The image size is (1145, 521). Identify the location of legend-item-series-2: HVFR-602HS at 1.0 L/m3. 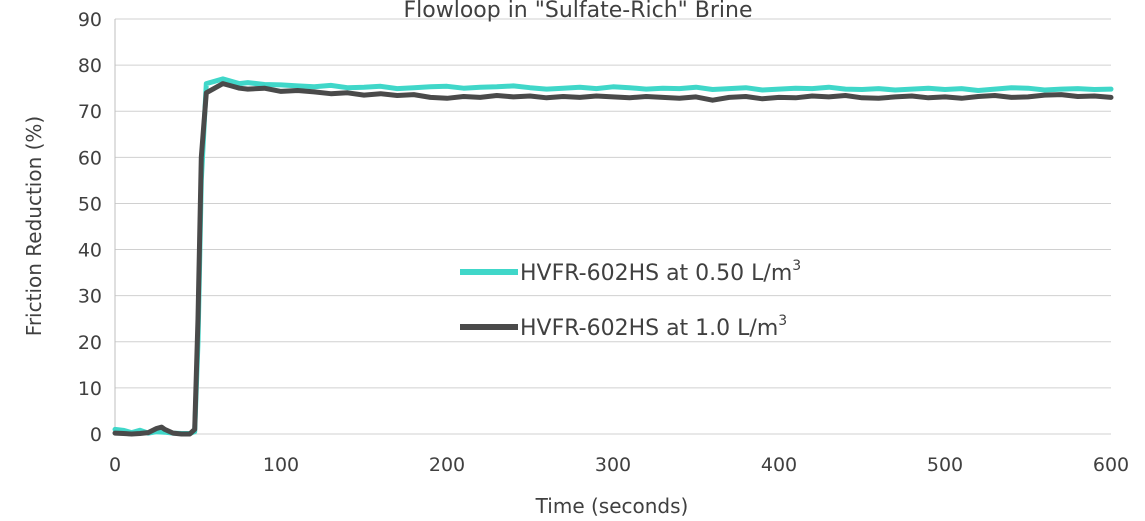
(623, 327).